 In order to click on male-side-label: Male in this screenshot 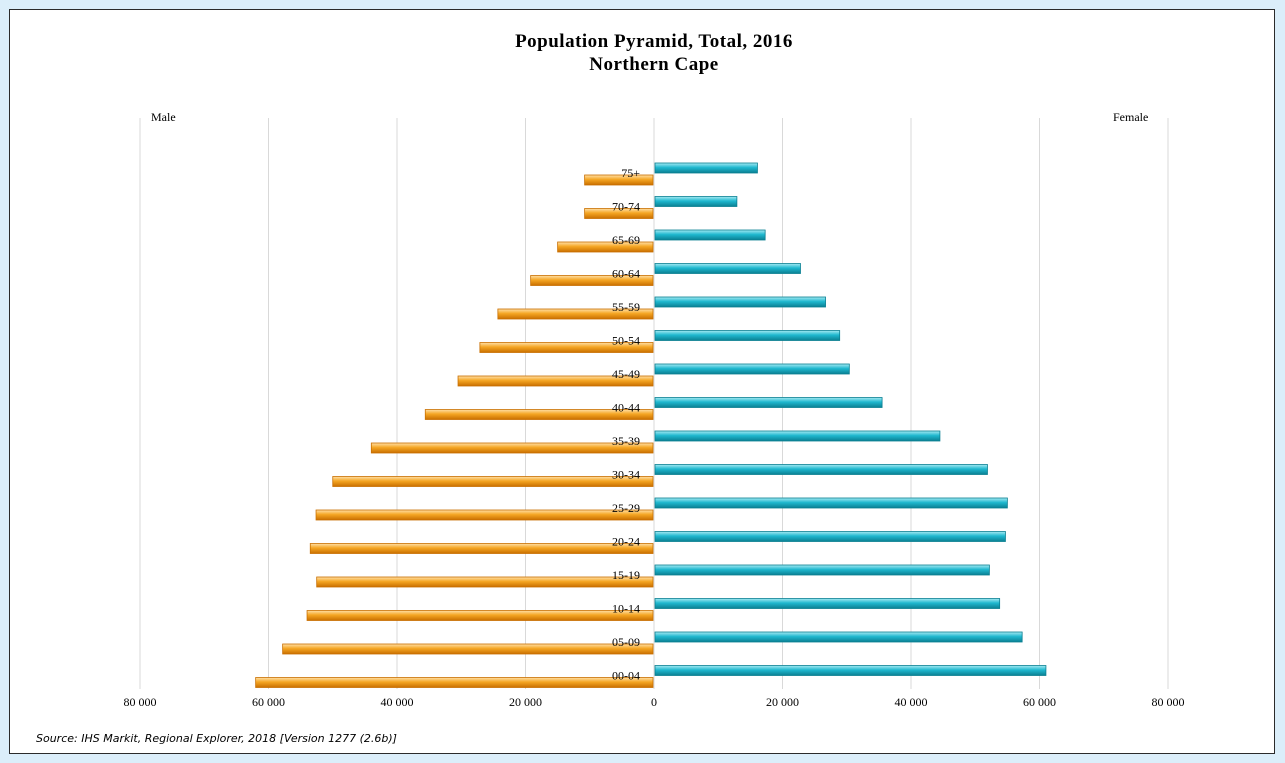, I will do `click(163, 117)`.